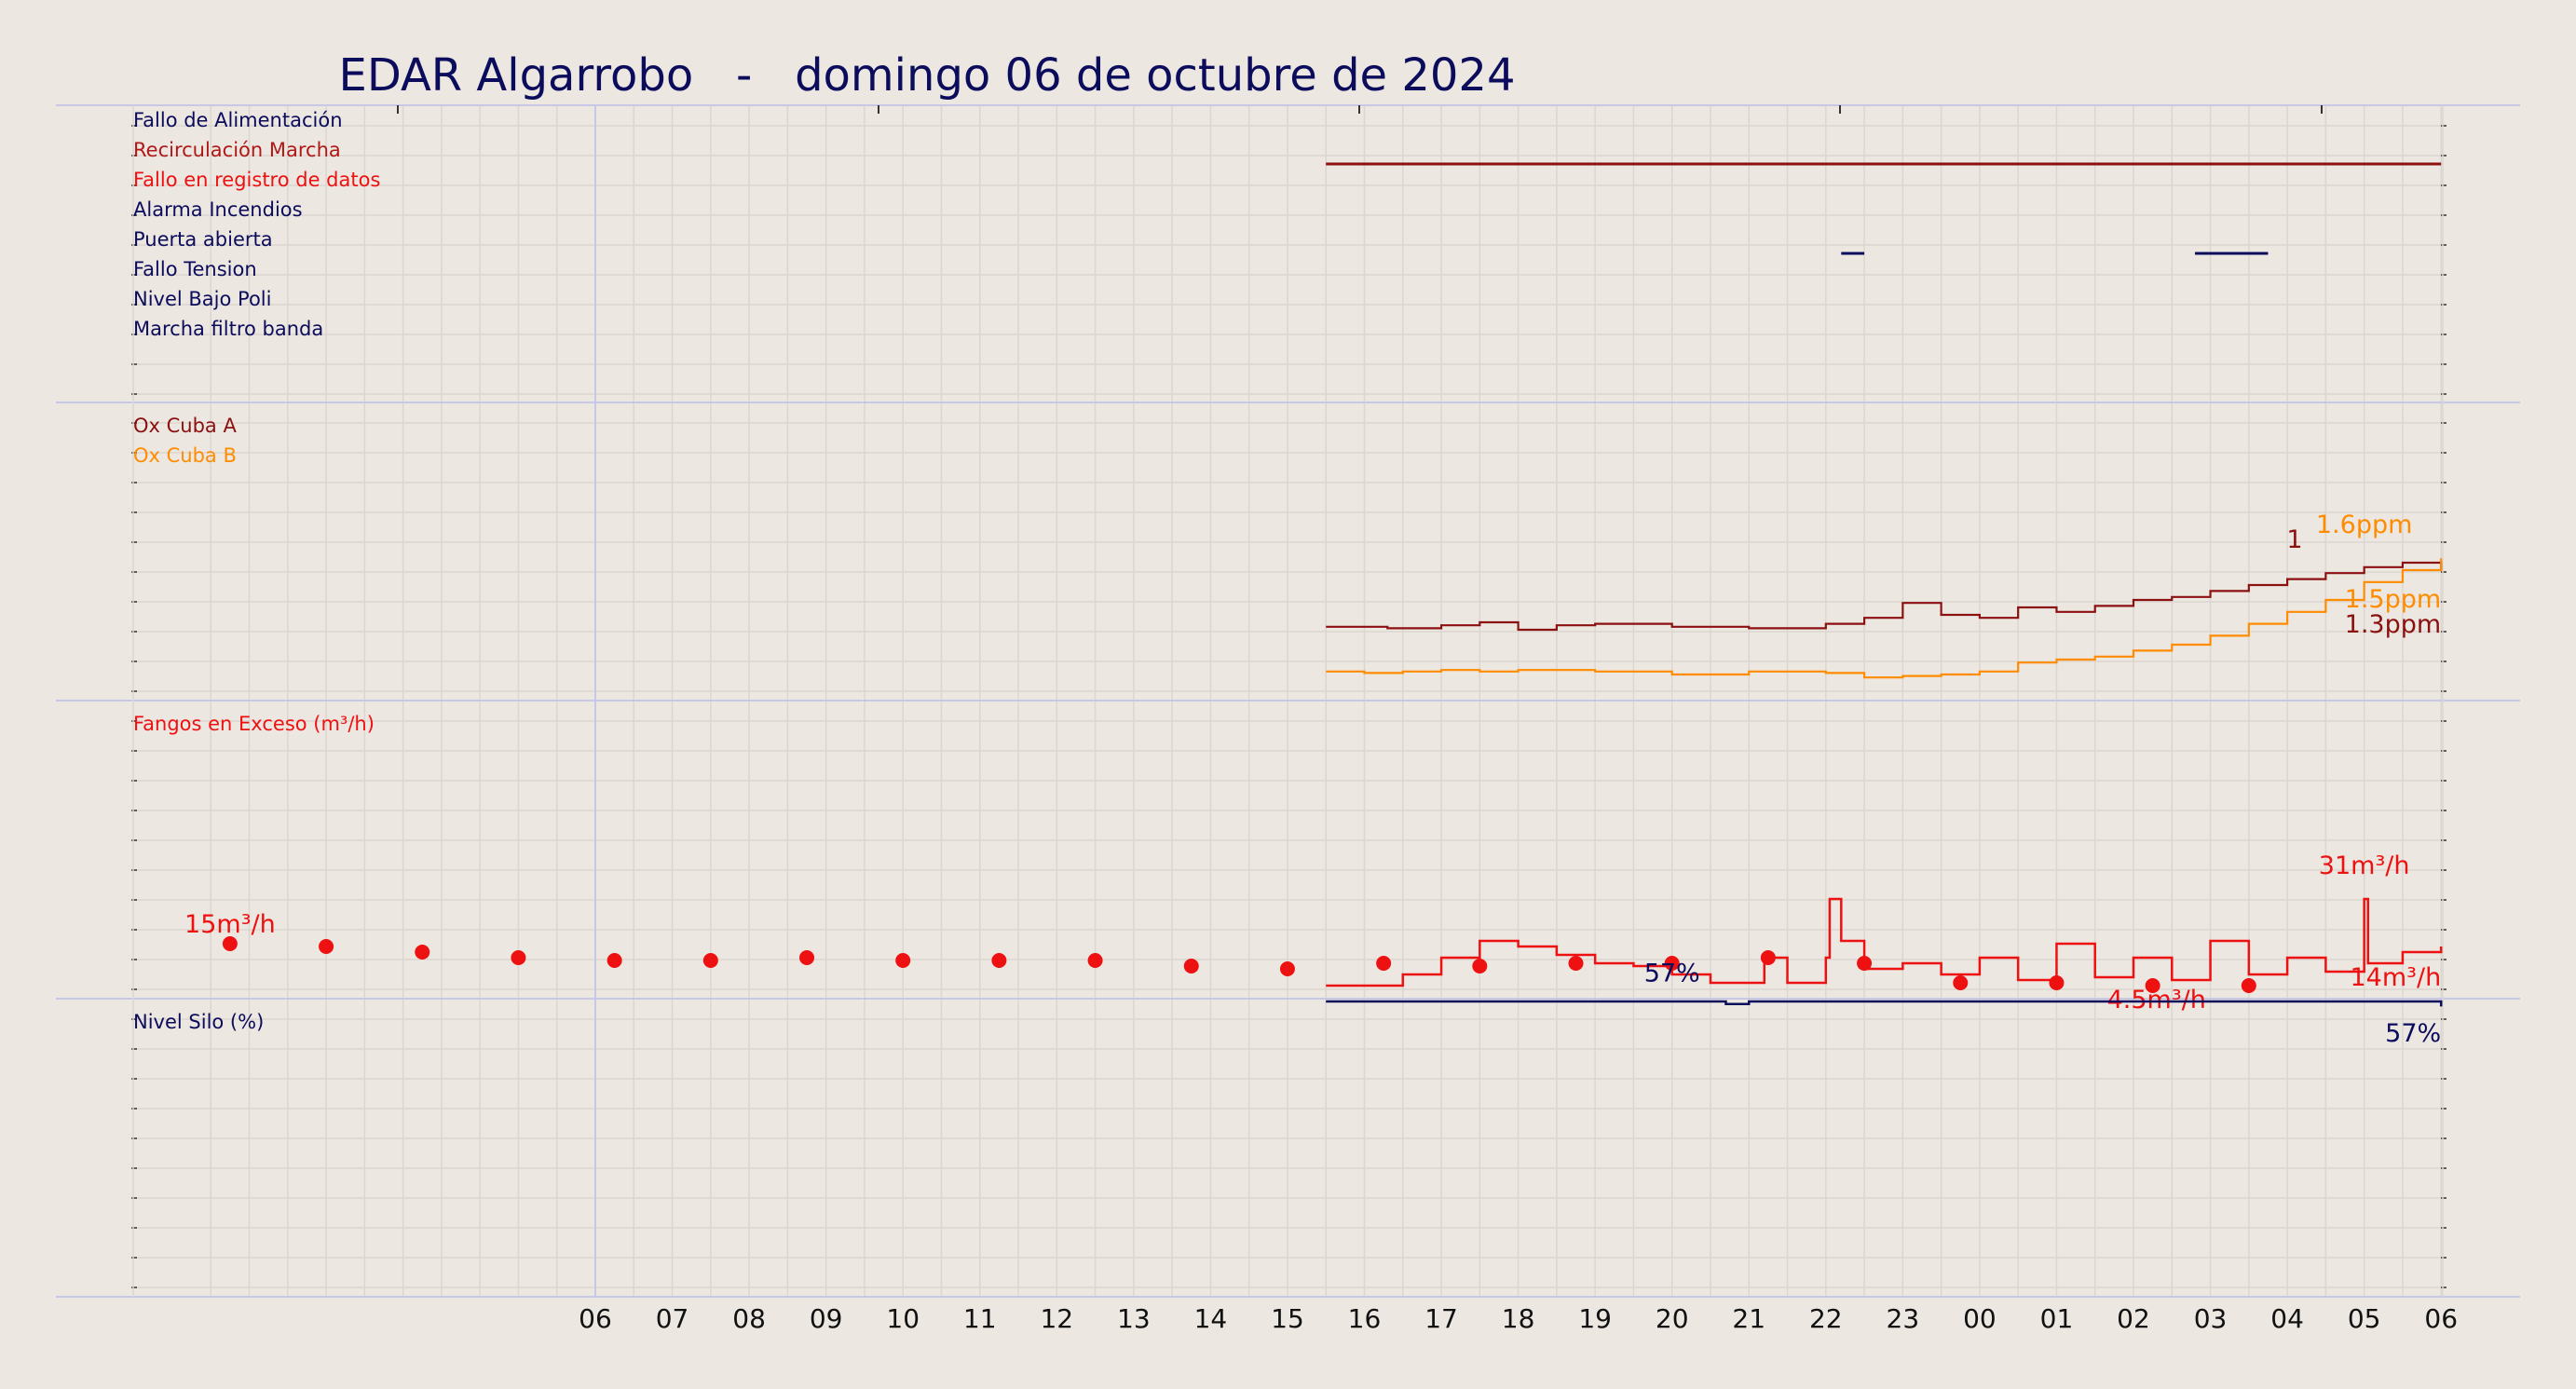  Describe the element at coordinates (980, 1318) in the screenshot. I see `x-tick-label: 11` at that location.